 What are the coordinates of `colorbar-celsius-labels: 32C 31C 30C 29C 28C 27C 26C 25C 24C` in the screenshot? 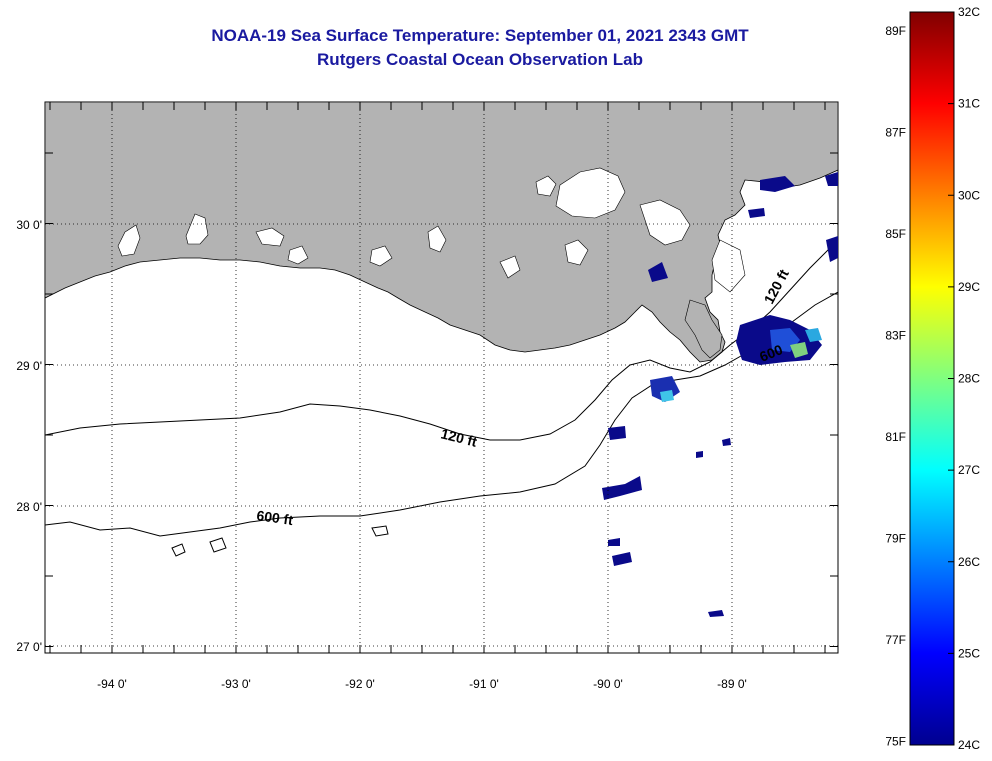 It's located at (969, 378).